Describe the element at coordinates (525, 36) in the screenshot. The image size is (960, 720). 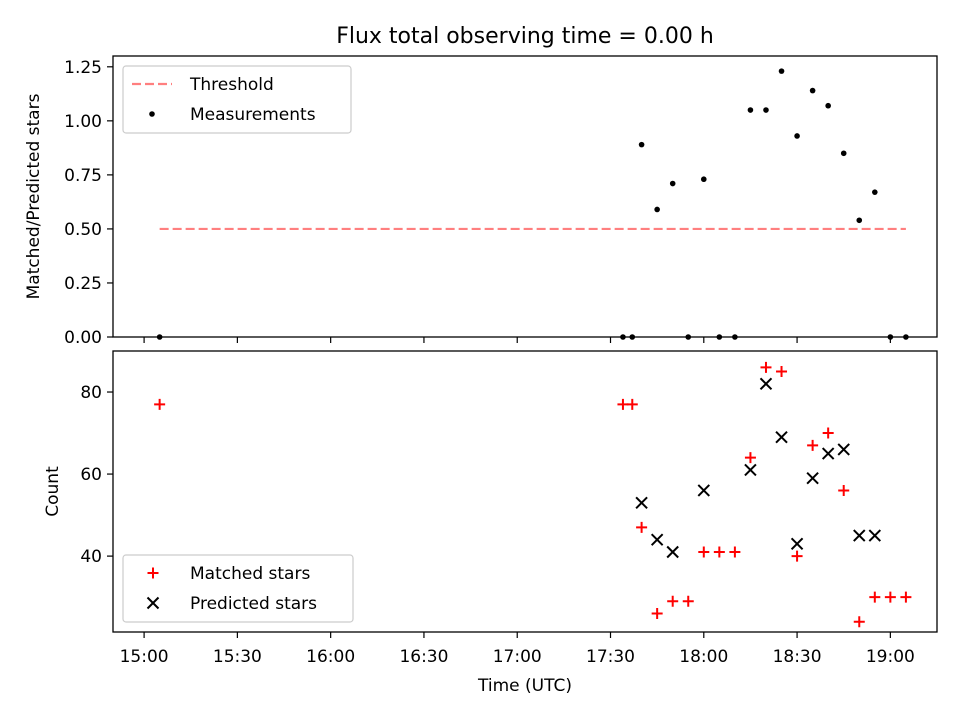
I see `figure-title: Flux total observing time = 0.00 h` at that location.